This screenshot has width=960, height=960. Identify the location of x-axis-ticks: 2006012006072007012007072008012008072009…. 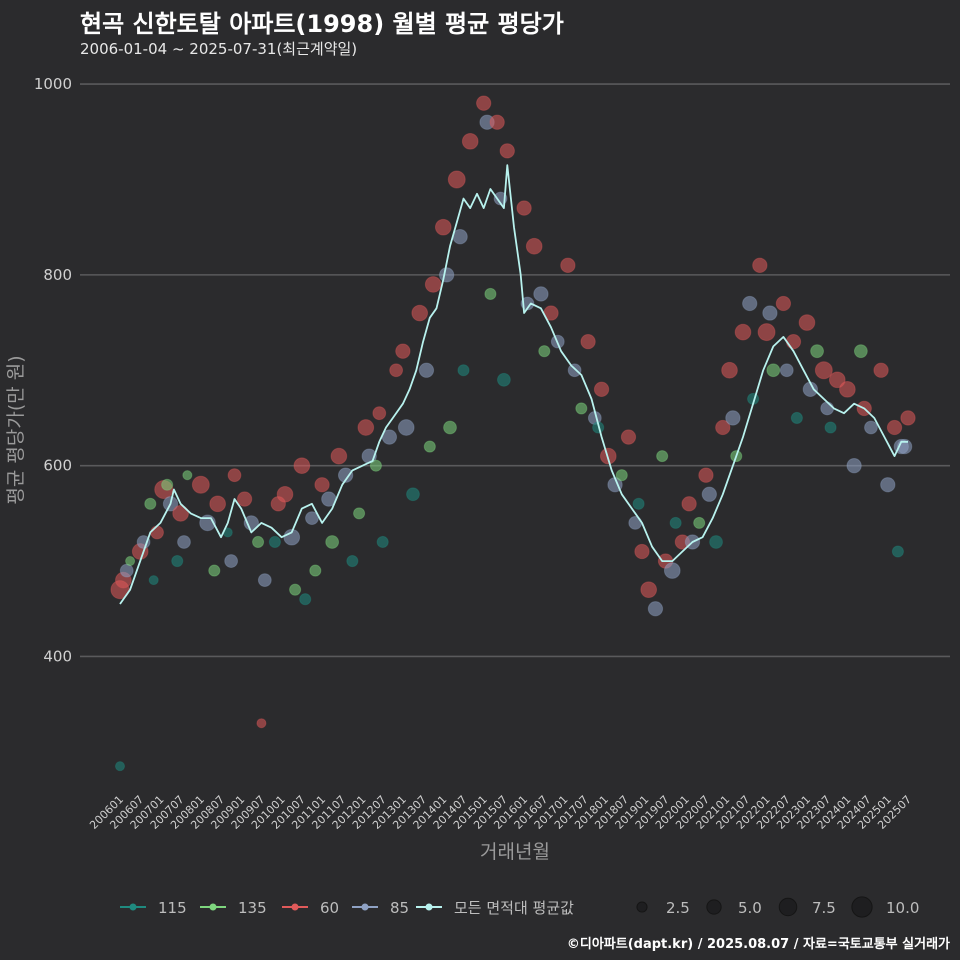
(500, 812).